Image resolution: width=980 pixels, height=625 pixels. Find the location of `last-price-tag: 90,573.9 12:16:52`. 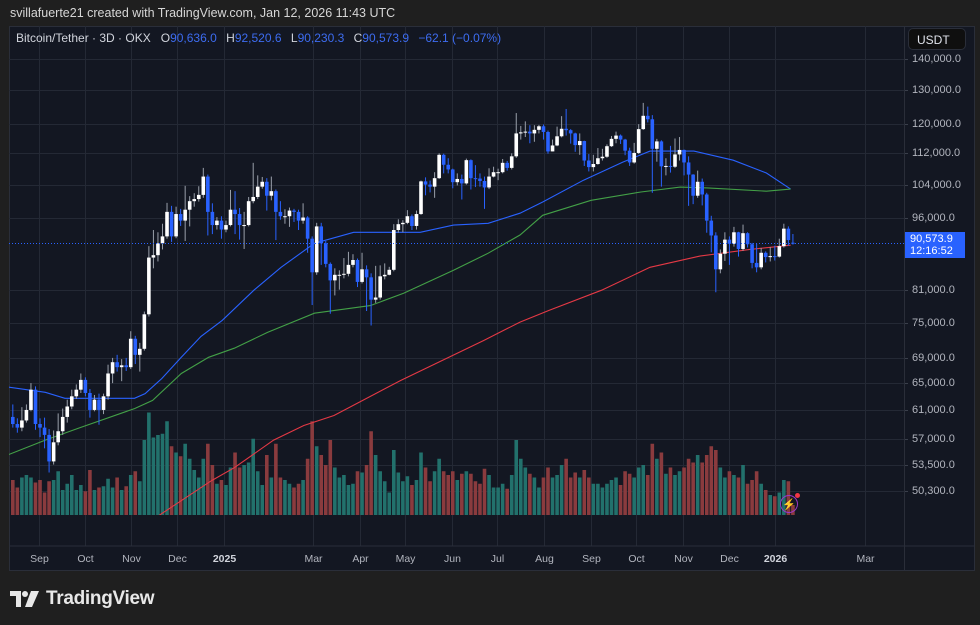

last-price-tag: 90,573.9 12:16:52 is located at coordinates (935, 244).